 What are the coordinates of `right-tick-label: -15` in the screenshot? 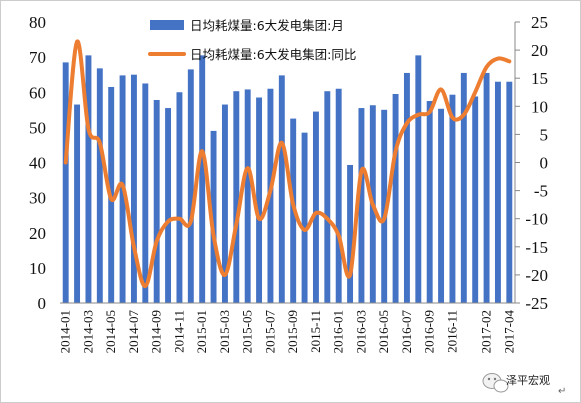 It's located at (536, 247).